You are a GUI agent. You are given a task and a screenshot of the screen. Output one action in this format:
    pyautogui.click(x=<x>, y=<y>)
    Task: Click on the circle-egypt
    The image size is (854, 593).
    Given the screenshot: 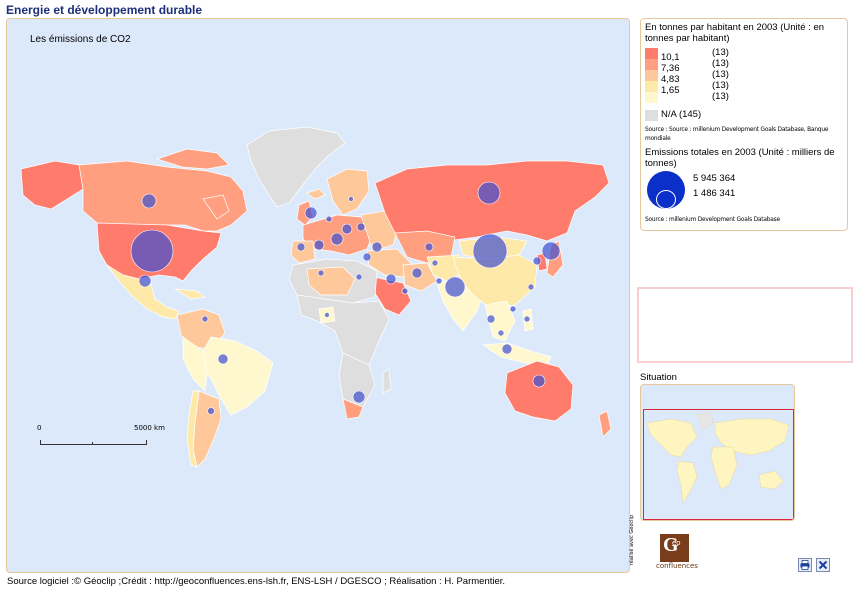 What is the action you would take?
    pyautogui.click(x=359, y=277)
    